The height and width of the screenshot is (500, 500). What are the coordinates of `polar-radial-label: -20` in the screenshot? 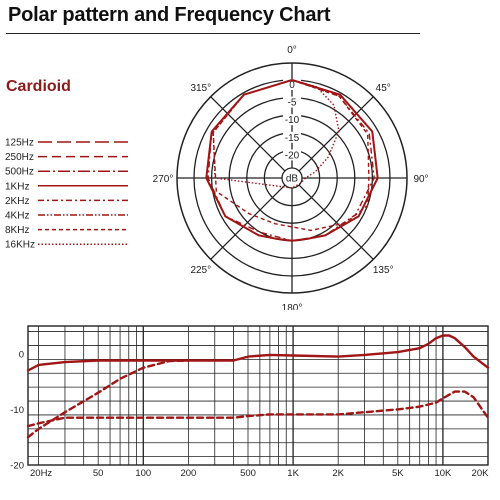 It's located at (292, 155).